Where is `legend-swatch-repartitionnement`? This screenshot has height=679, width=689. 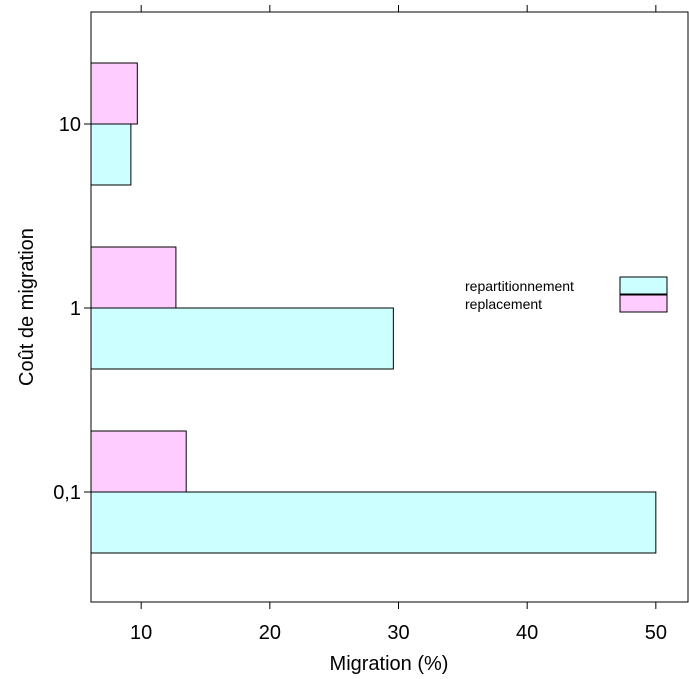 legend-swatch-repartitionnement is located at coordinates (643, 285).